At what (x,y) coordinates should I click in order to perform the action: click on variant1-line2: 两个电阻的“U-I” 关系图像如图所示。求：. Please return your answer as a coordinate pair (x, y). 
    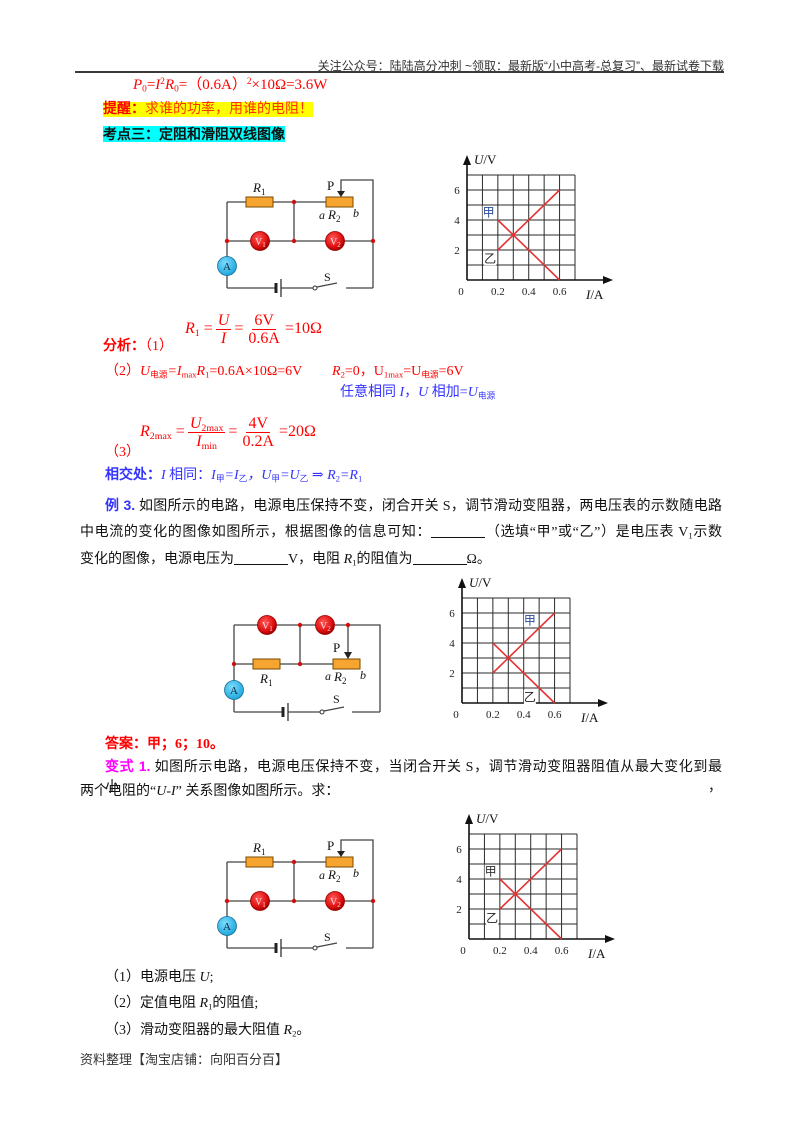
    Looking at the image, I should click on (209, 792).